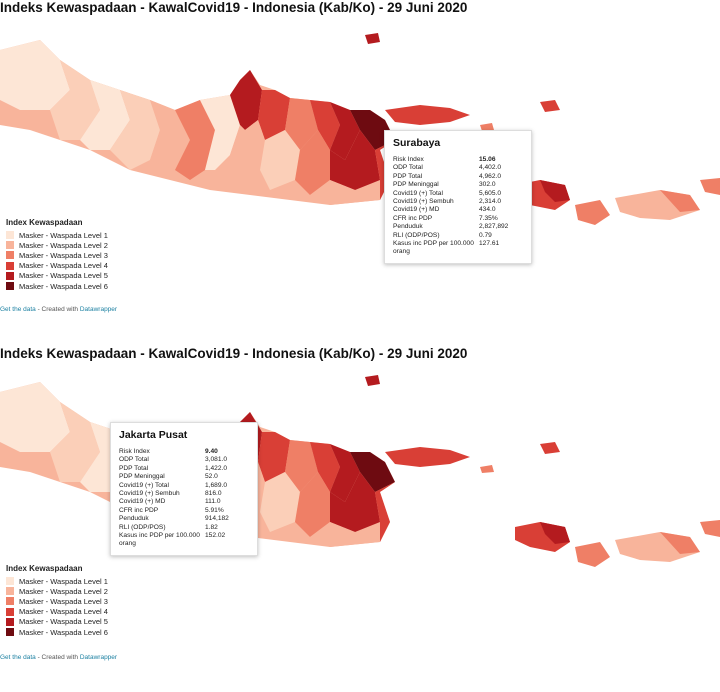 The image size is (720, 692). Describe the element at coordinates (211, 527) in the screenshot. I see `tooltip-row-value: 1.82` at that location.